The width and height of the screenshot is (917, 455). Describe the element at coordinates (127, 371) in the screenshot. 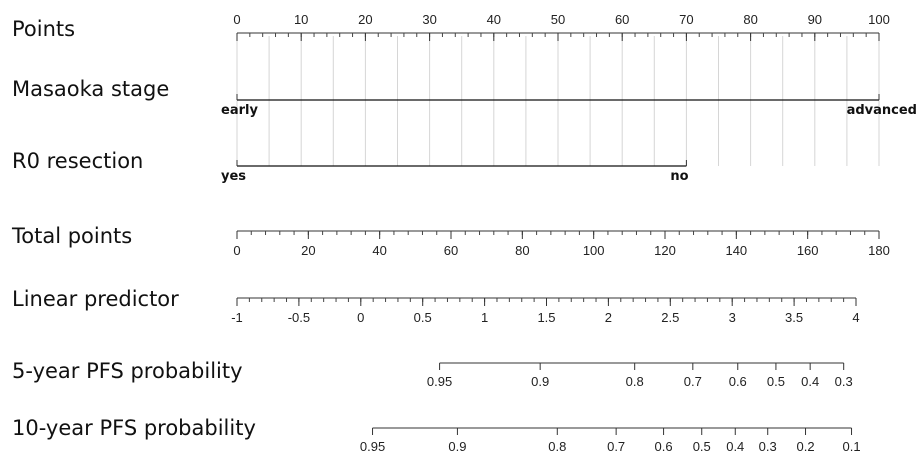

I see `row-label-pfs5: 5-year PFS probability` at that location.